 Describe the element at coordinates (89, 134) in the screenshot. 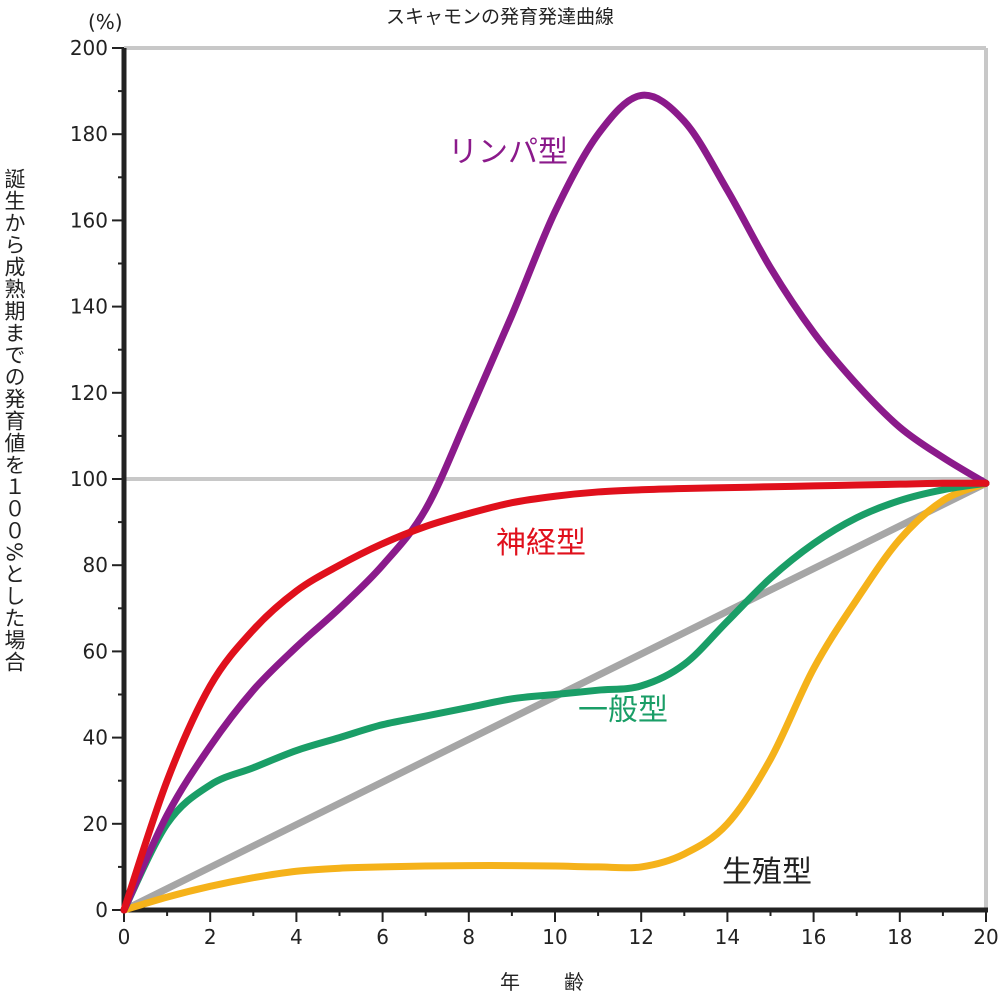

I see `y-tick-label: 180` at that location.